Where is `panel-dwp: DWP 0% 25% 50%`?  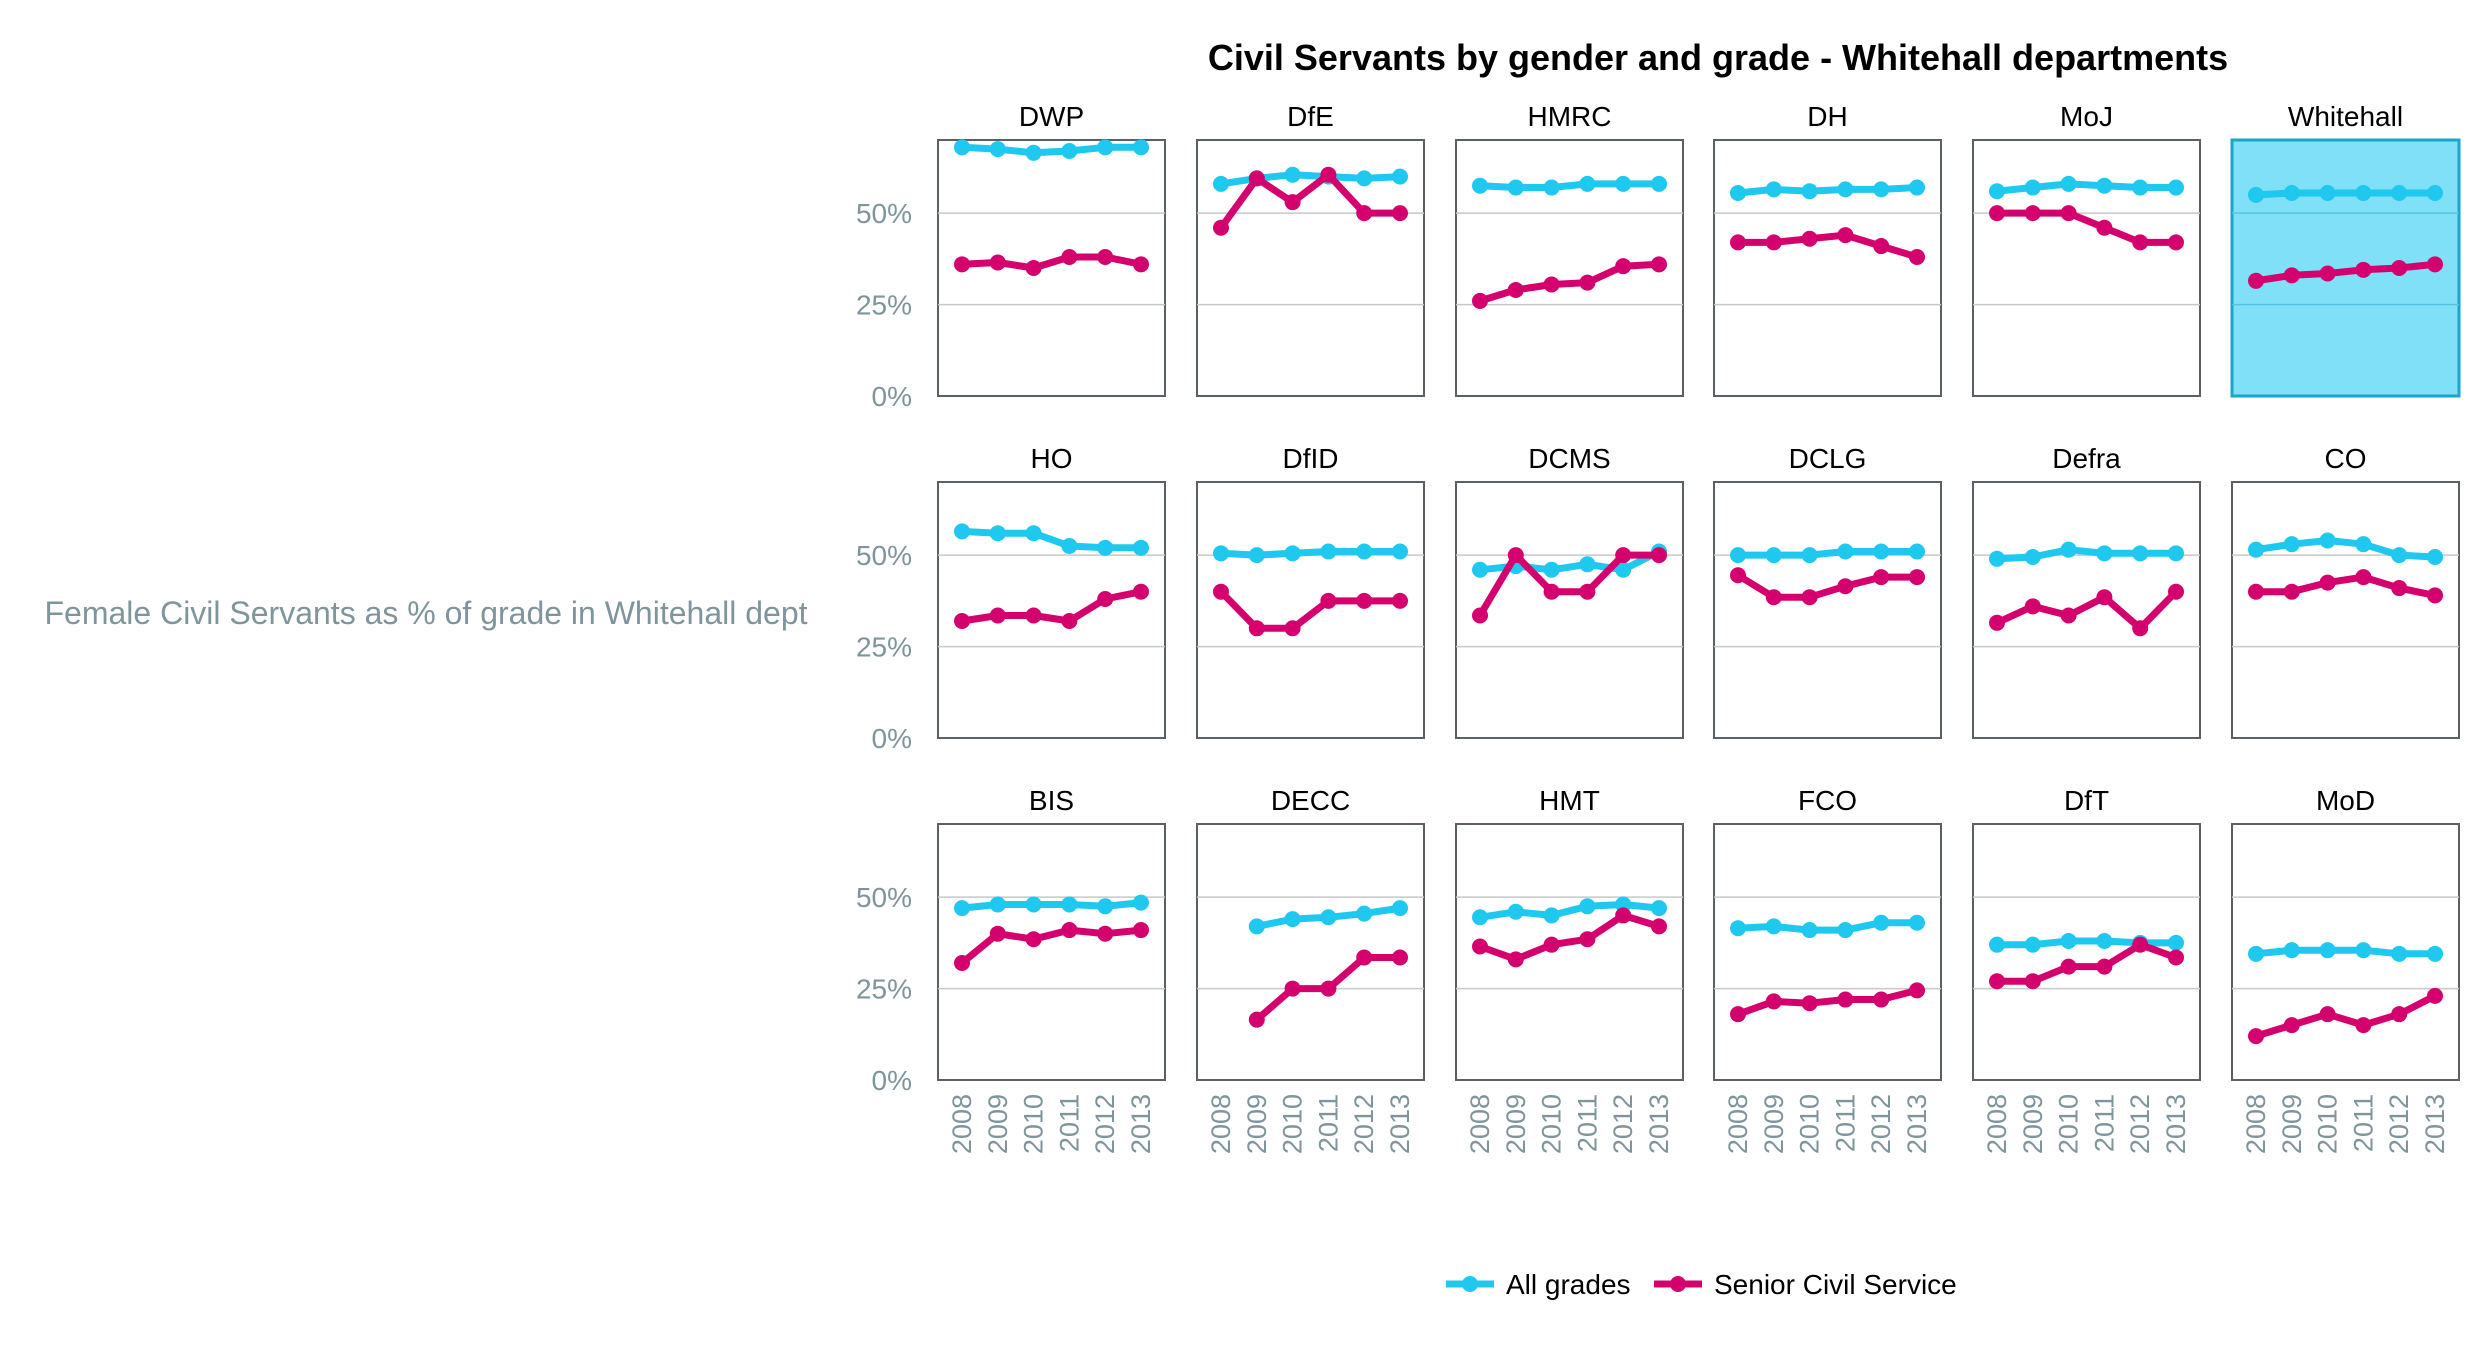
panel-dwp: DWP 0% 25% 50% is located at coordinates (1011, 256).